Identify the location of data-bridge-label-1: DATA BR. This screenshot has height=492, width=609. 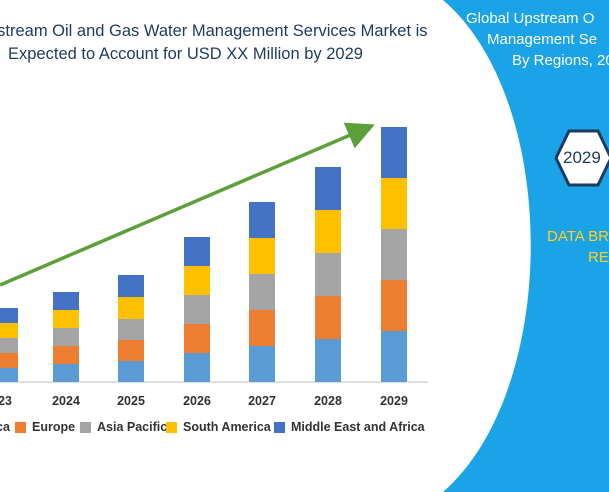
(578, 236).